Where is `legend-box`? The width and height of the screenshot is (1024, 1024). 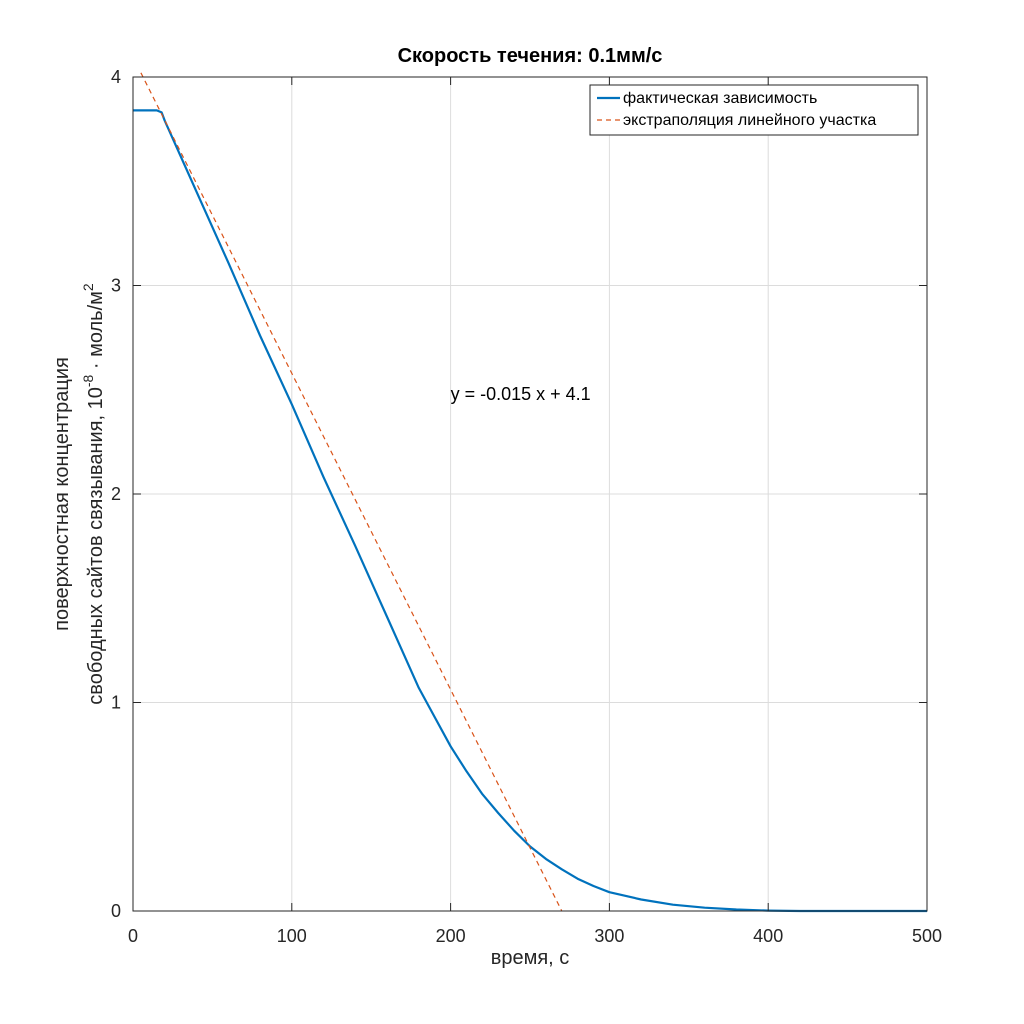 legend-box is located at coordinates (754, 110).